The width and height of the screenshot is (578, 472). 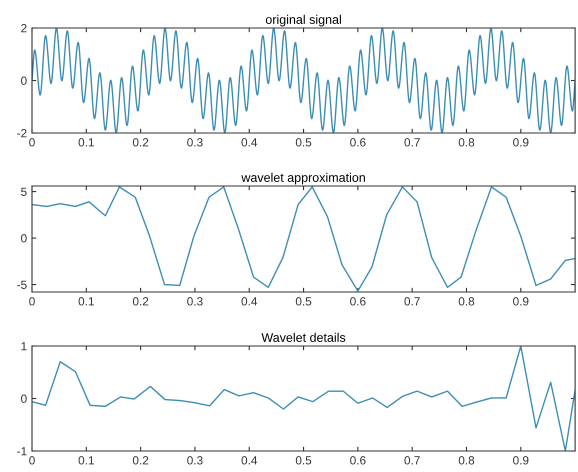 What do you see at coordinates (303, 337) in the screenshot?
I see `chart-title: Wavelet details` at bounding box center [303, 337].